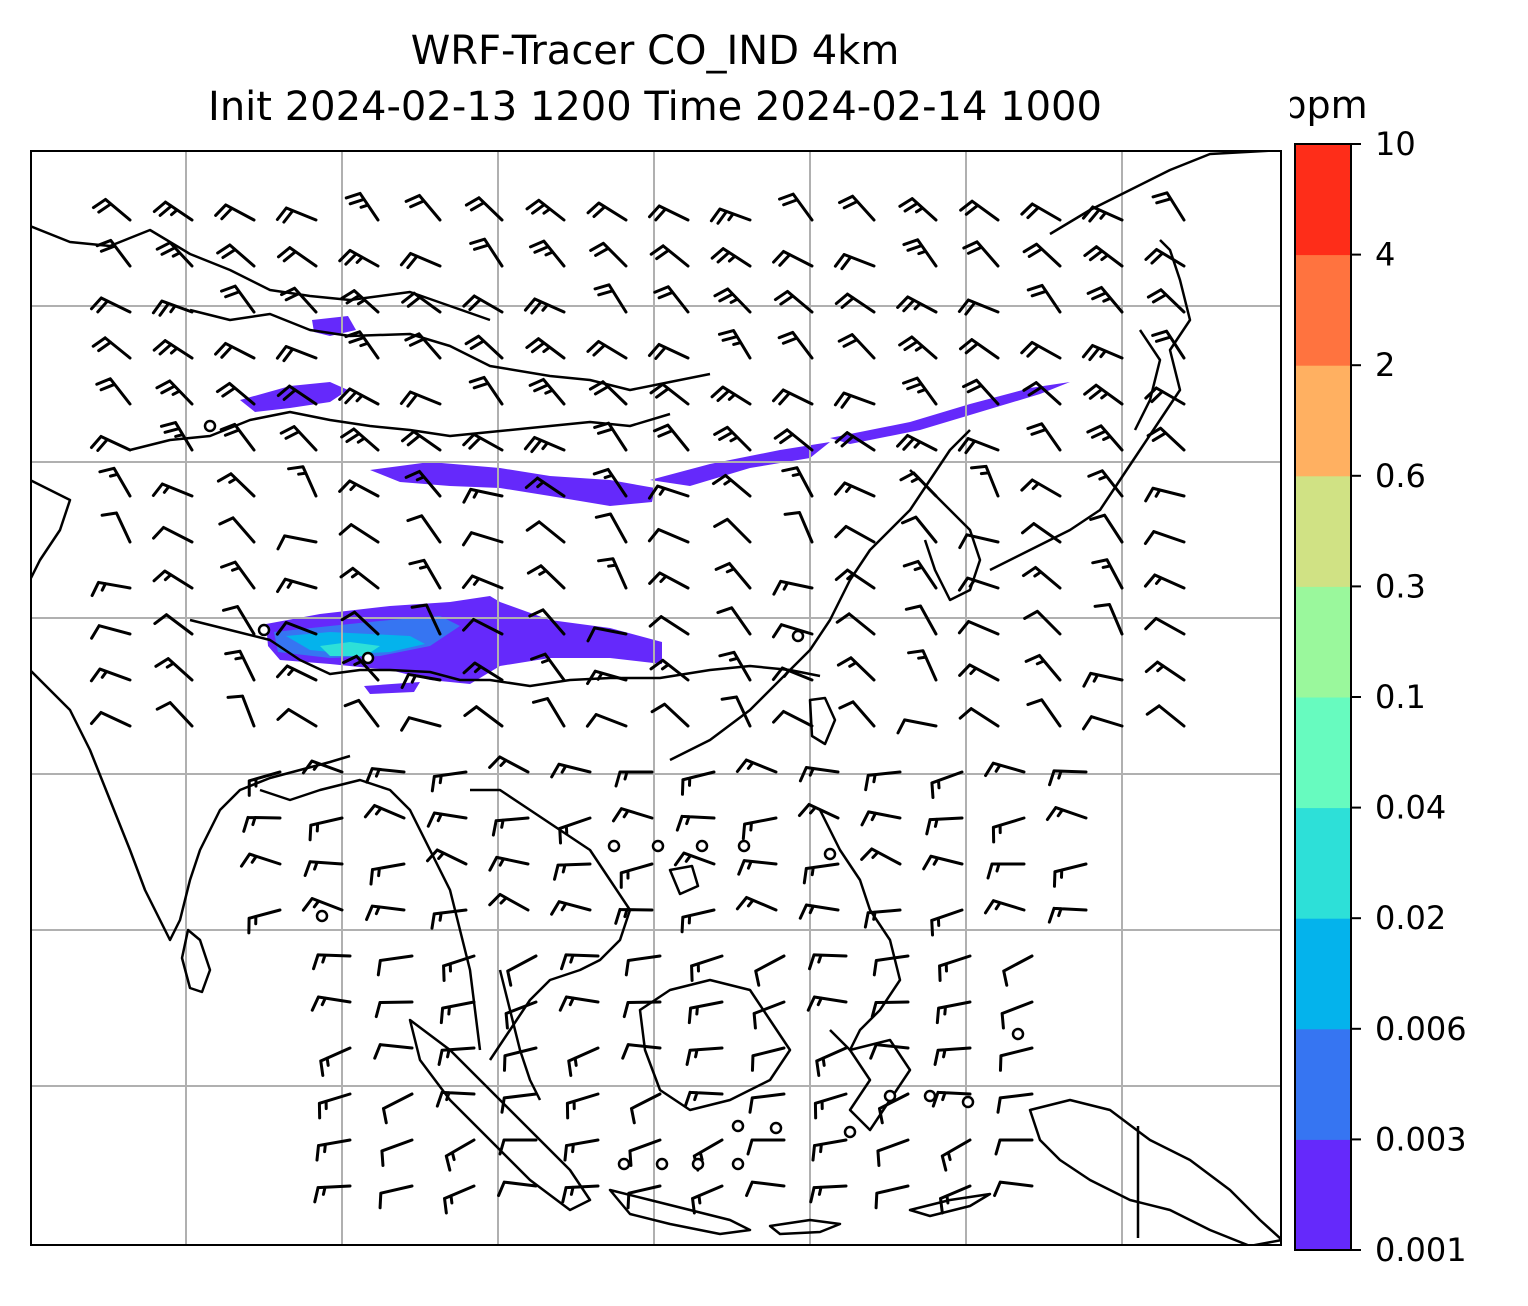 Image resolution: width=1528 pixels, height=1306 pixels. I want to click on tracer-plume-central-east, so click(740, 464).